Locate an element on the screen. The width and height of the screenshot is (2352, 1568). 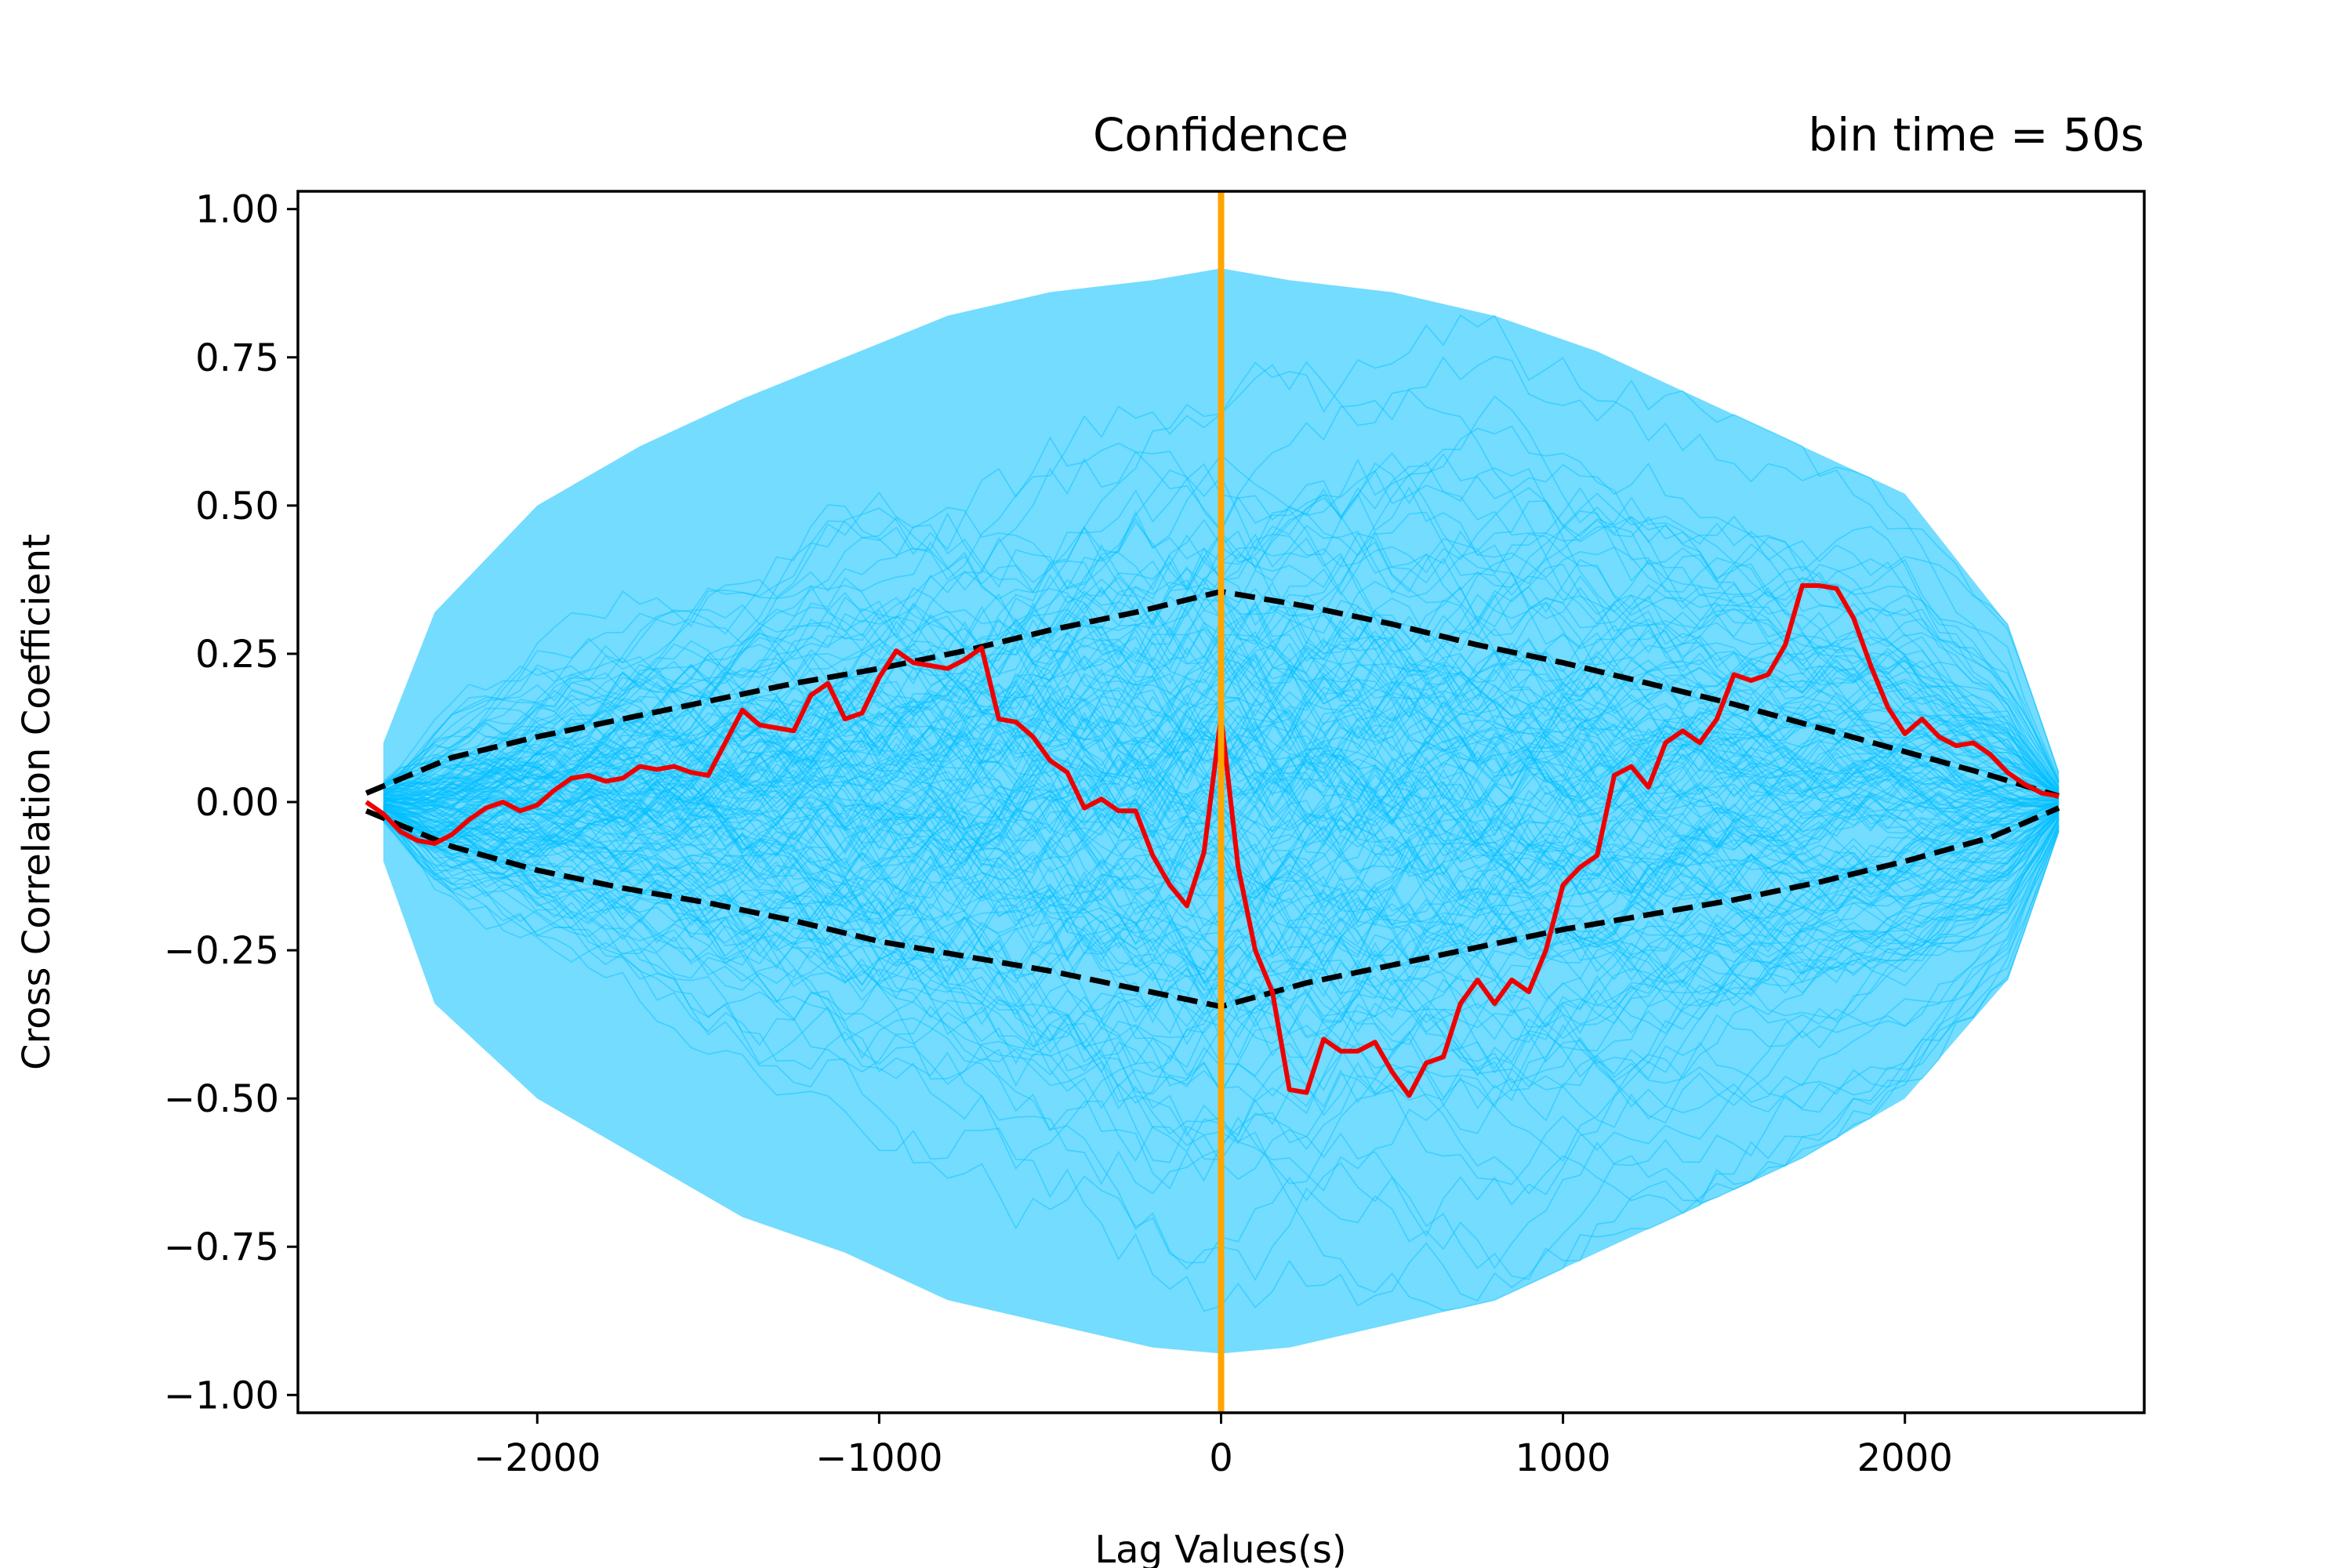
chart-title-center: Confidence is located at coordinates (1220, 135).